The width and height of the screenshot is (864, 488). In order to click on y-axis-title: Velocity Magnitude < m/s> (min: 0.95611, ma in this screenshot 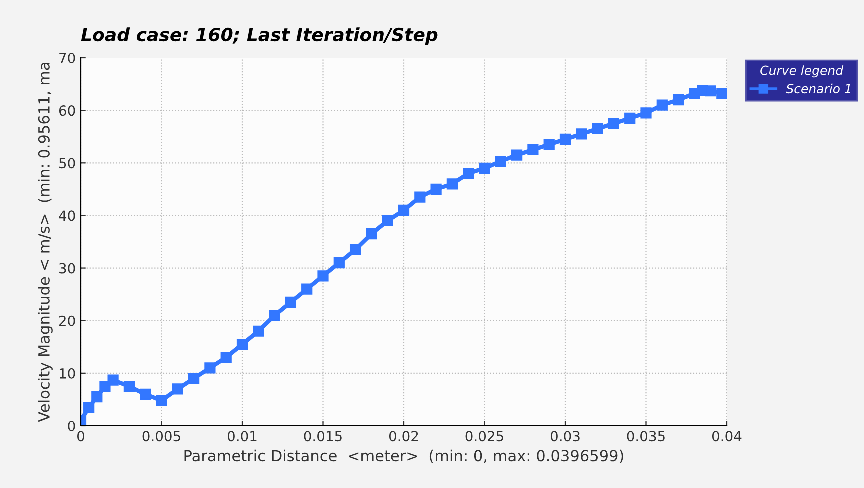, I will do `click(45, 242)`.